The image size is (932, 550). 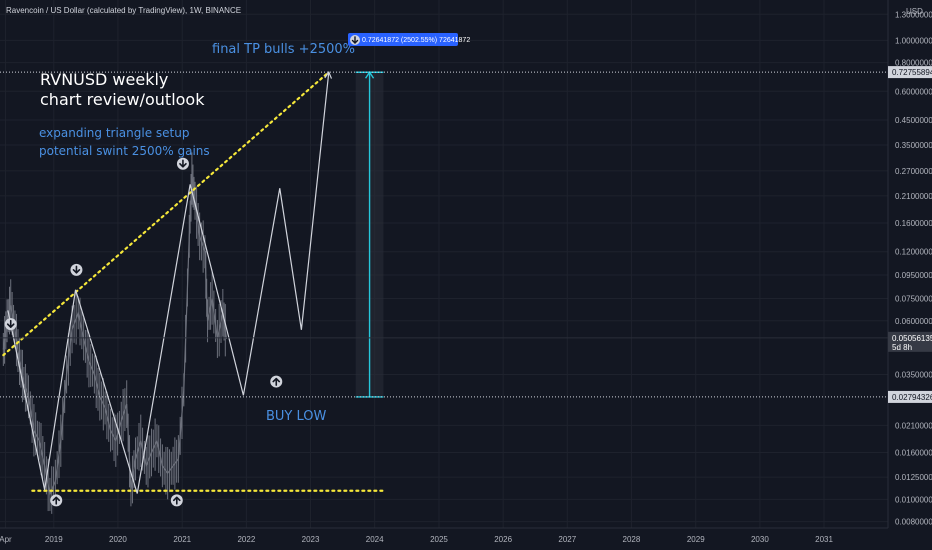 I want to click on headline-line-1: RVNUSD weekly, so click(x=104, y=79).